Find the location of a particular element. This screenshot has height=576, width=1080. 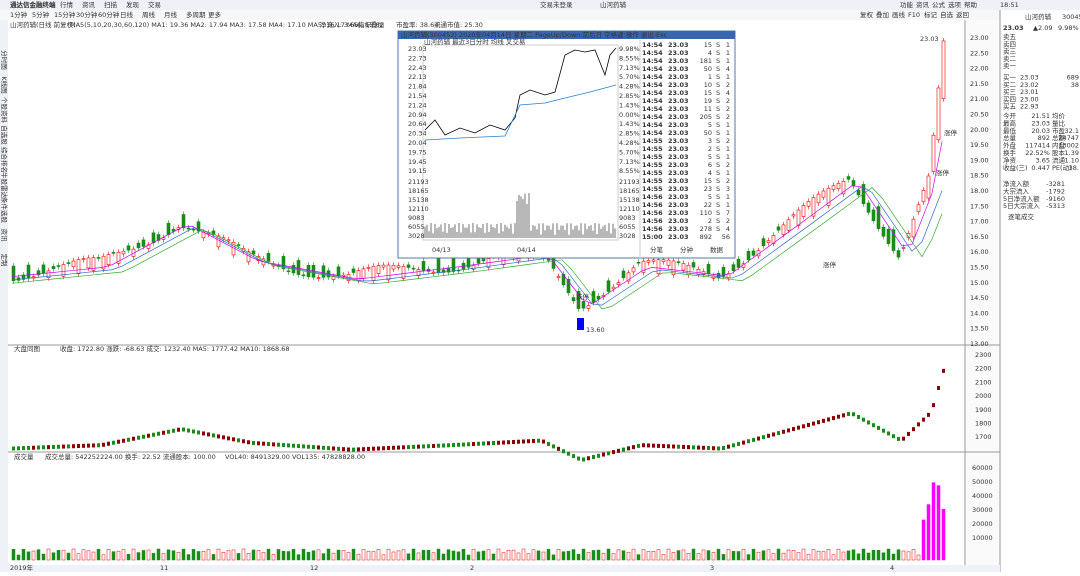

tick-cell: 181 is located at coordinates (706, 61).